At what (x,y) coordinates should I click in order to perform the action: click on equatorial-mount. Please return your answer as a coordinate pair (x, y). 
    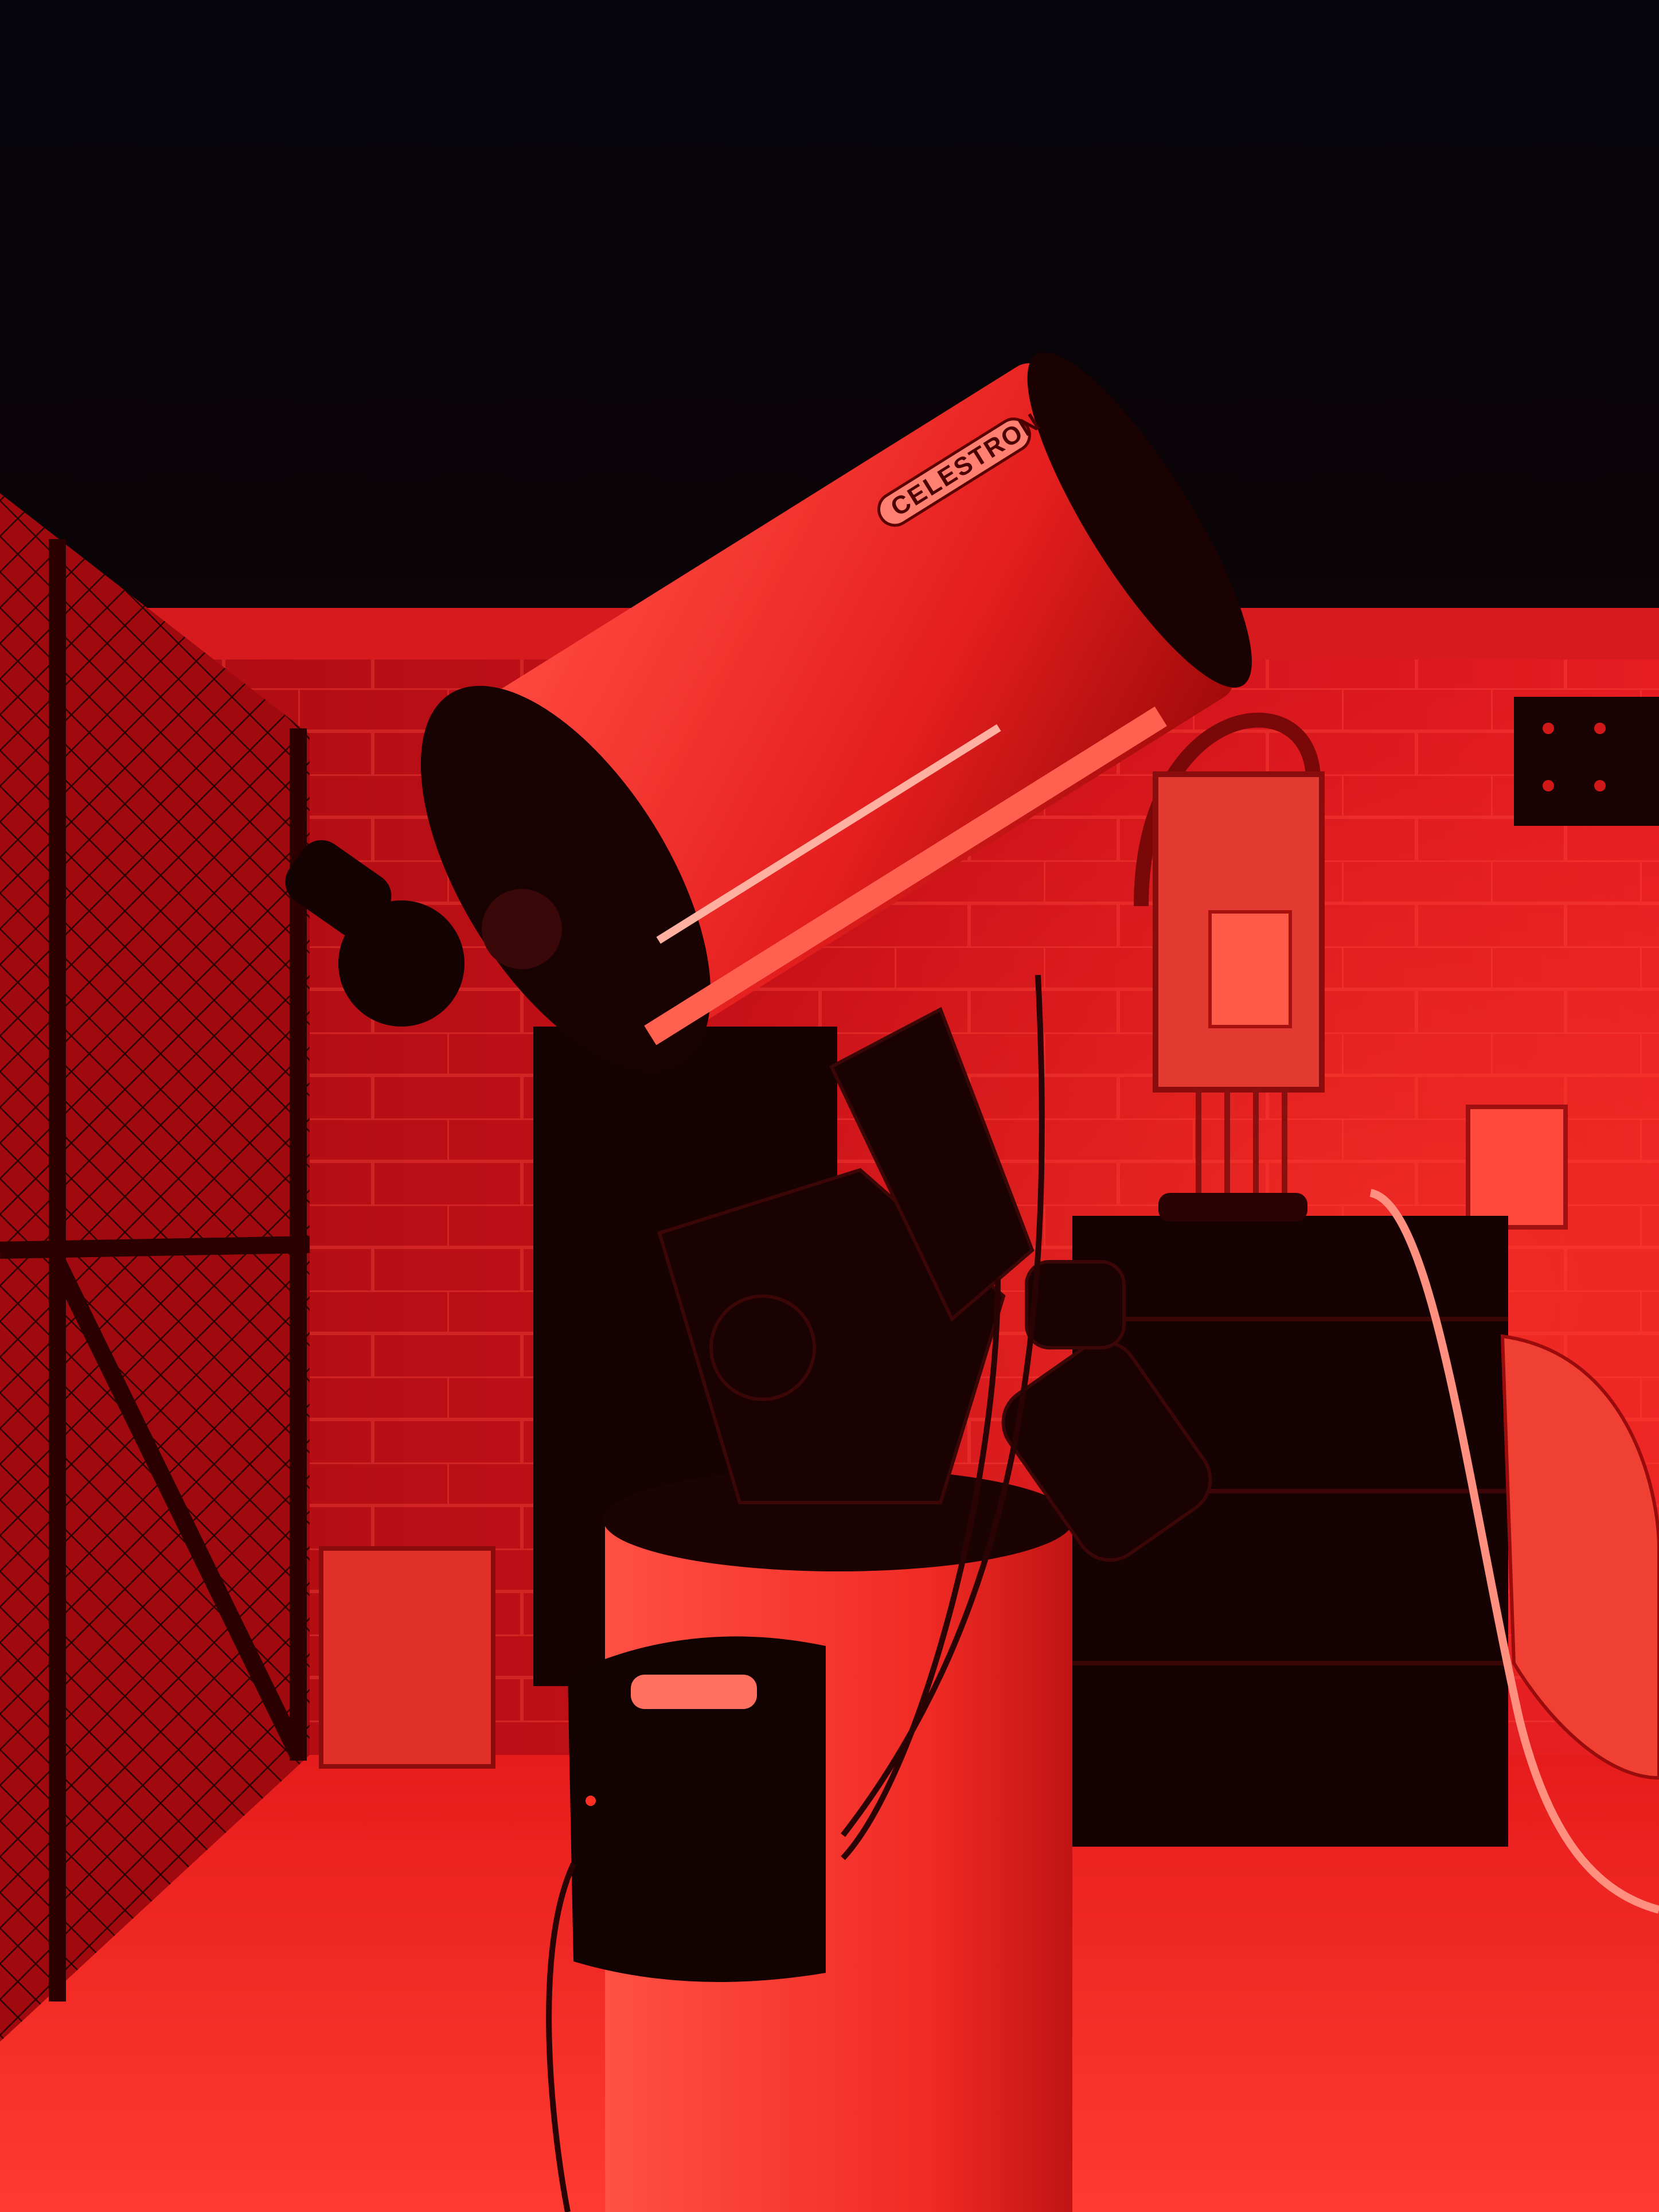
    Looking at the image, I should click on (934, 1284).